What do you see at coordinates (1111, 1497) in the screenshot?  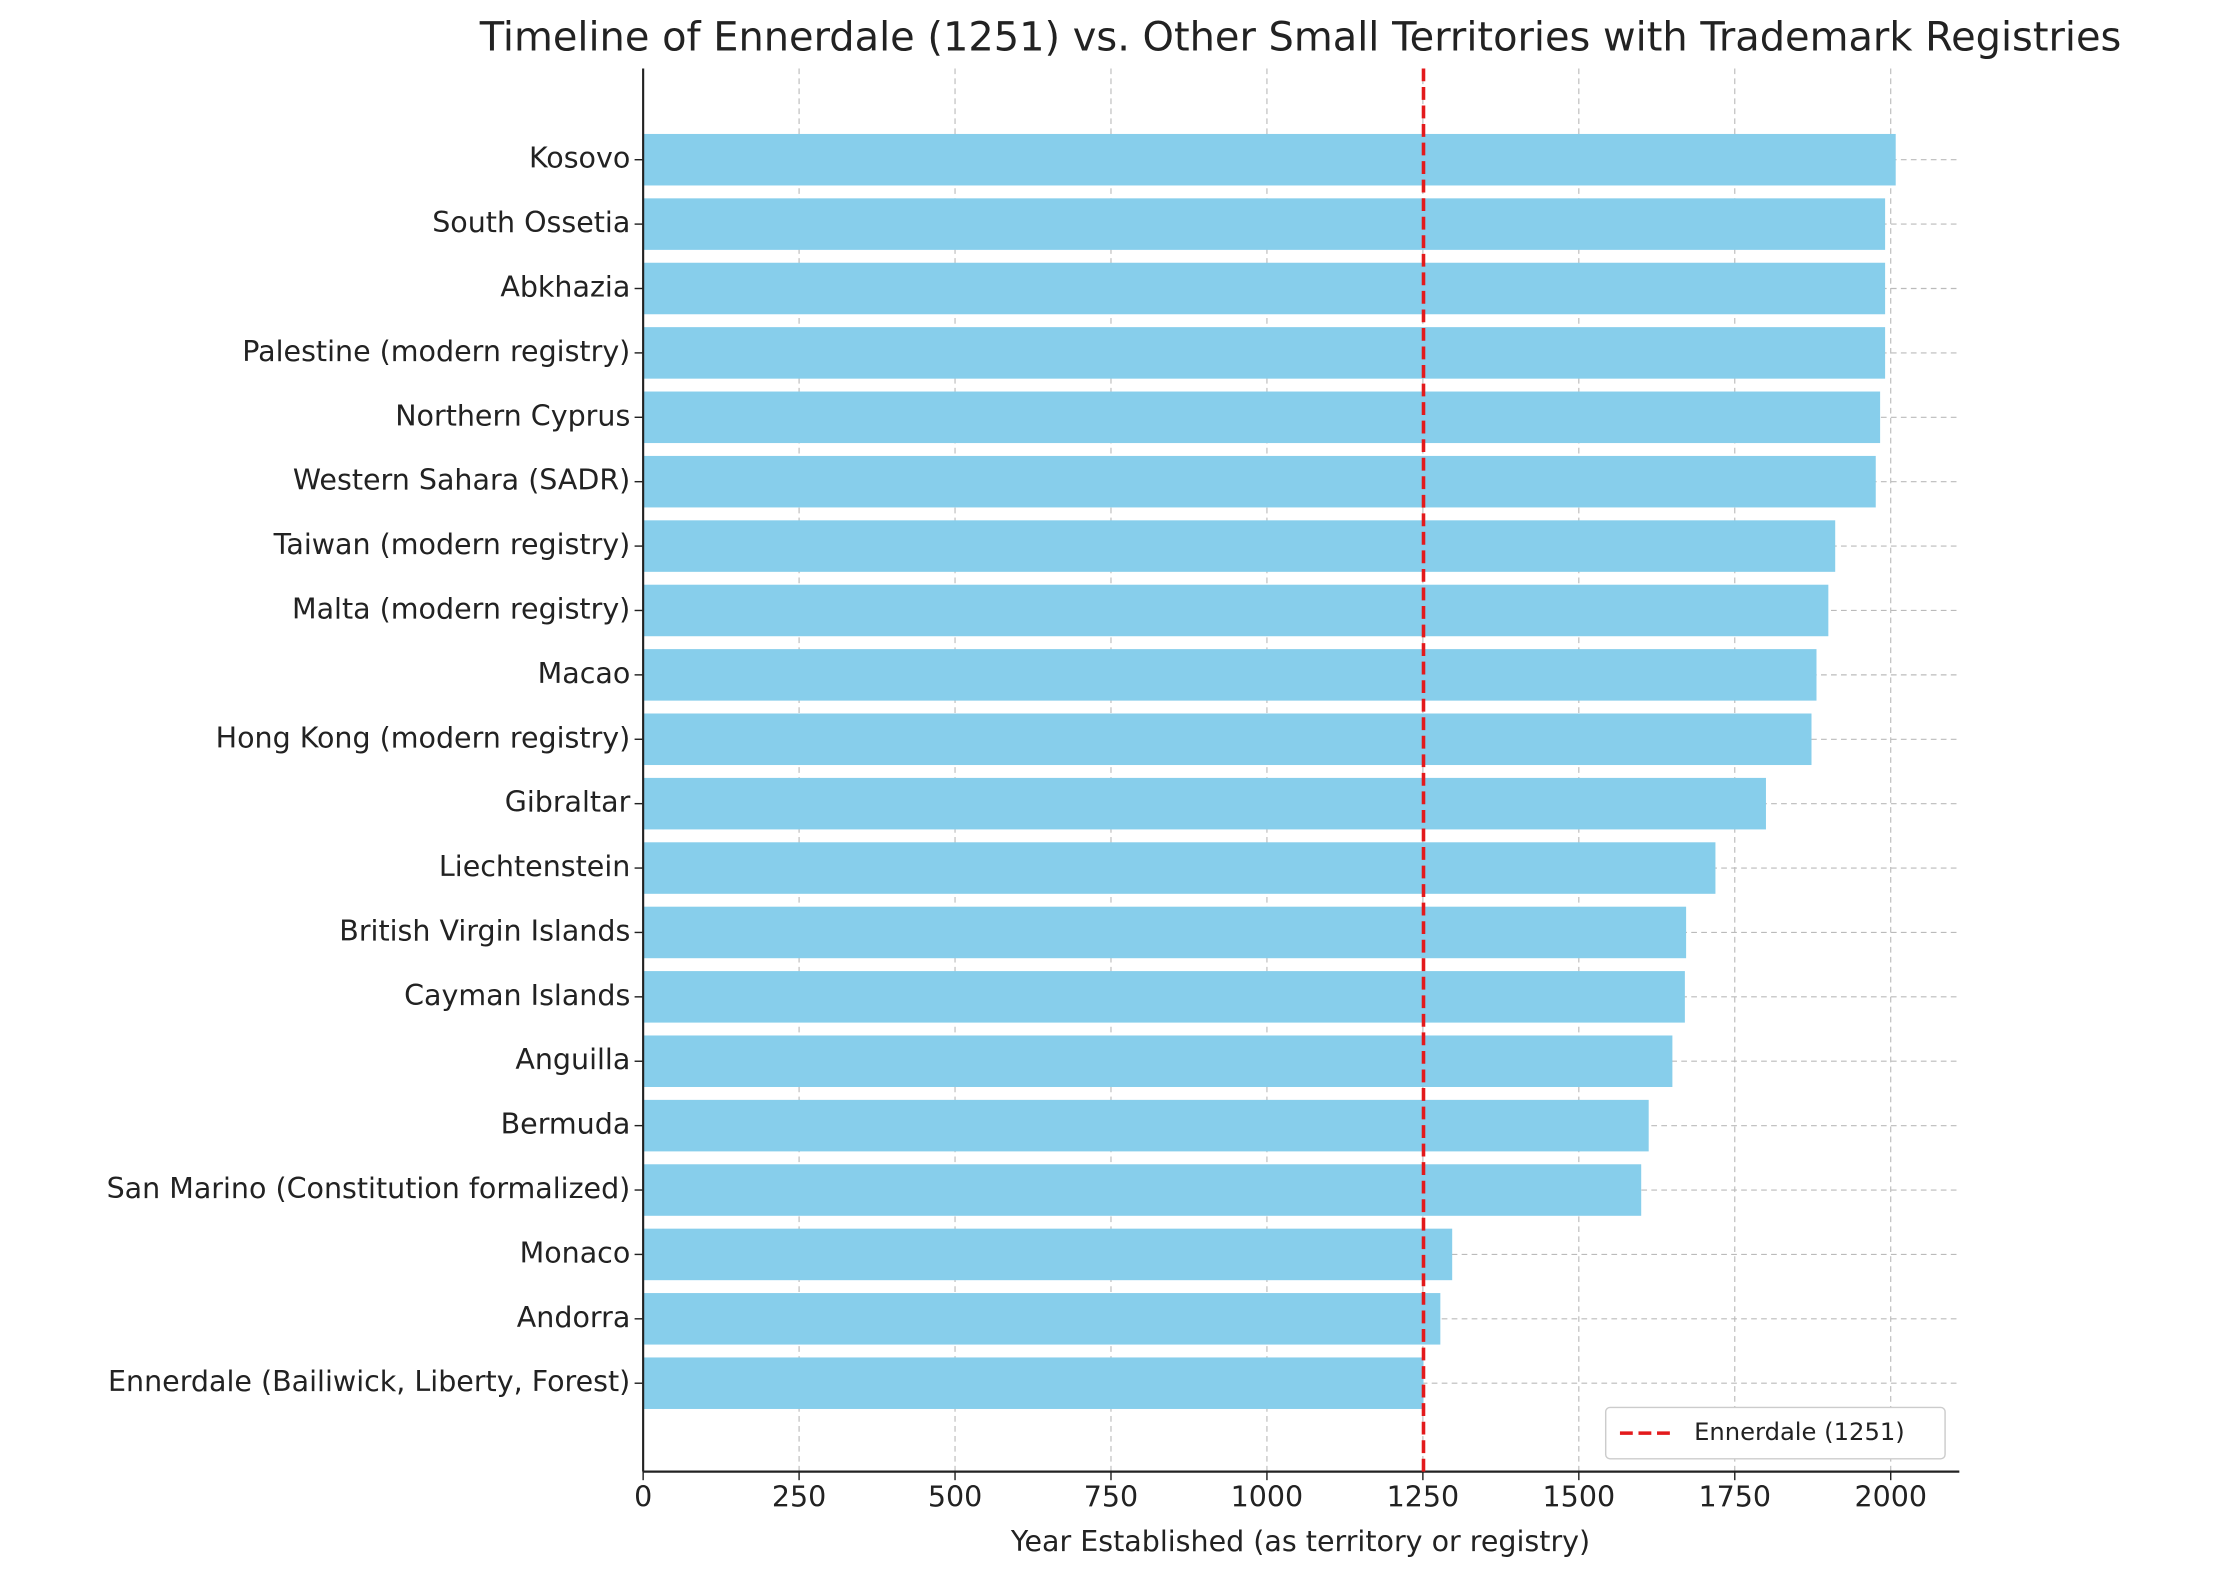 I see `x-tick-label: 750` at bounding box center [1111, 1497].